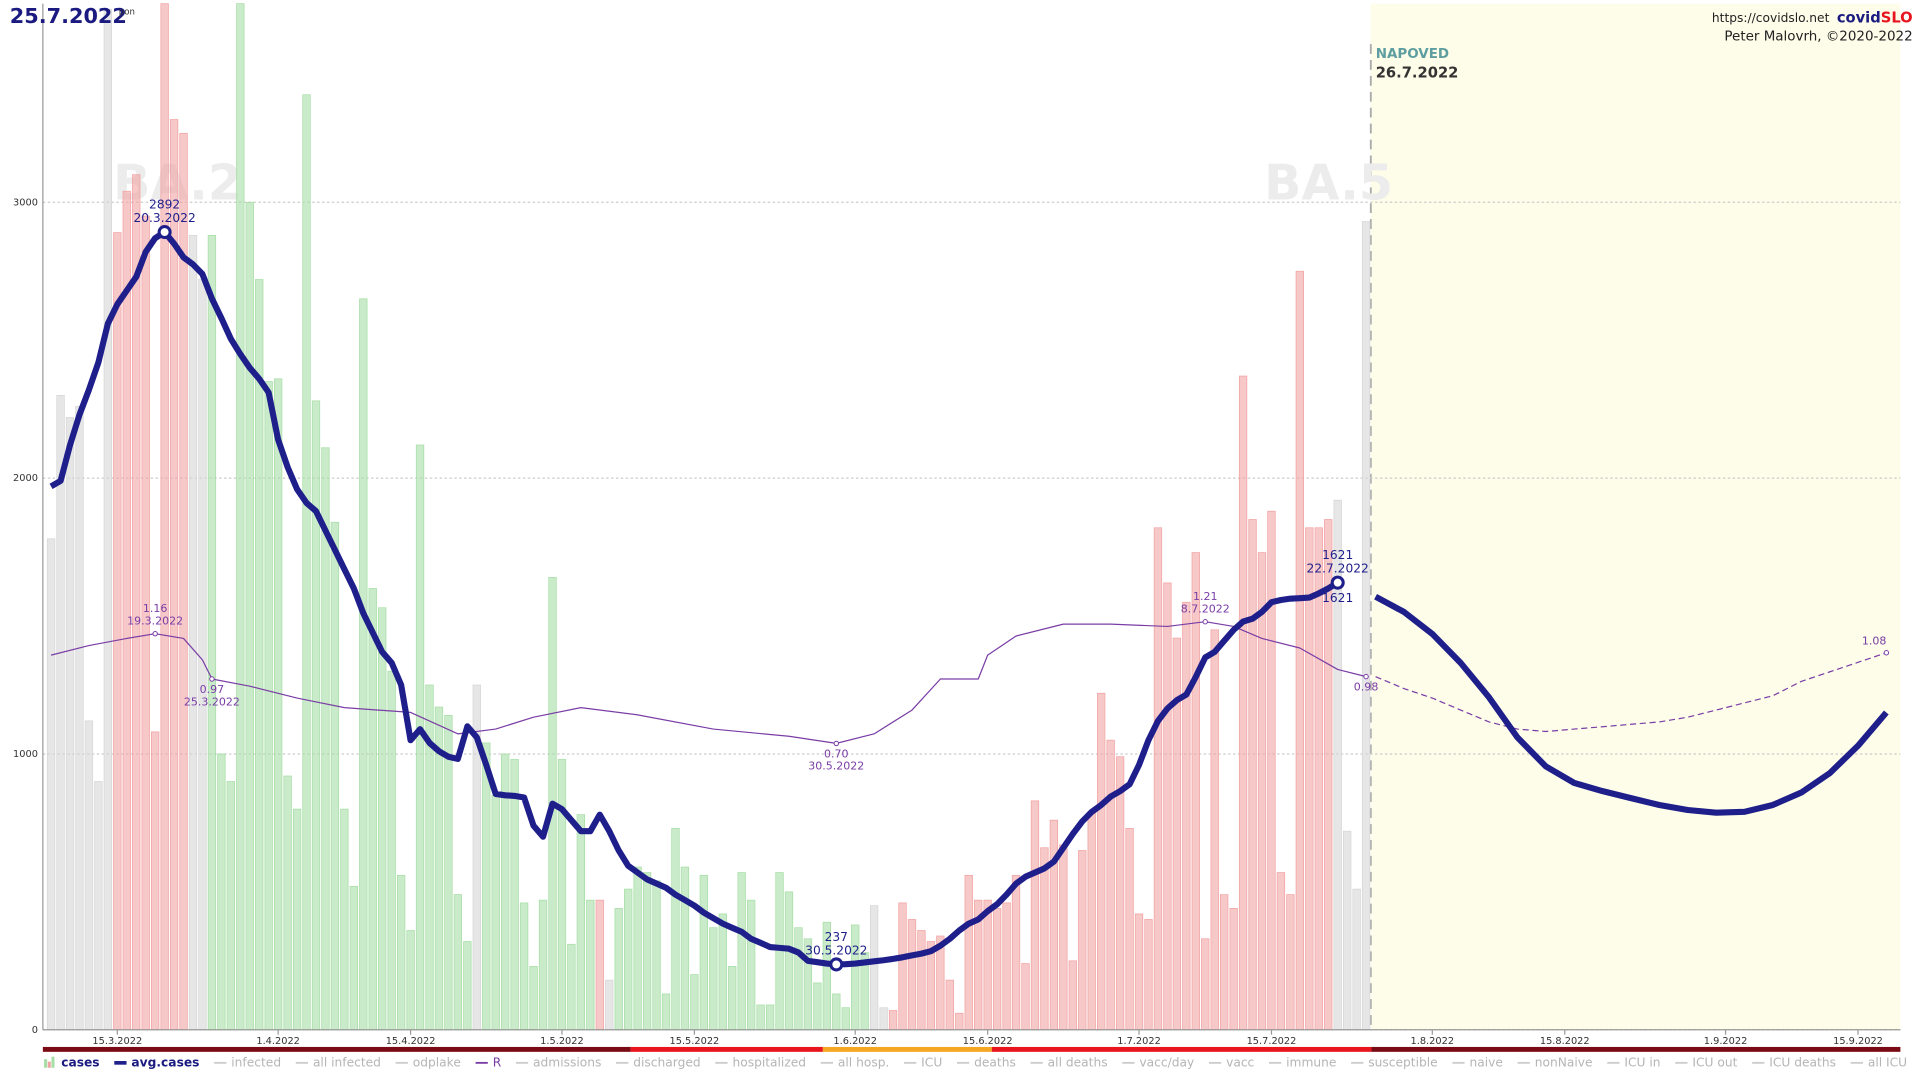  Describe the element at coordinates (760, 1062) in the screenshot. I see `legend-item: hospitalized` at that location.